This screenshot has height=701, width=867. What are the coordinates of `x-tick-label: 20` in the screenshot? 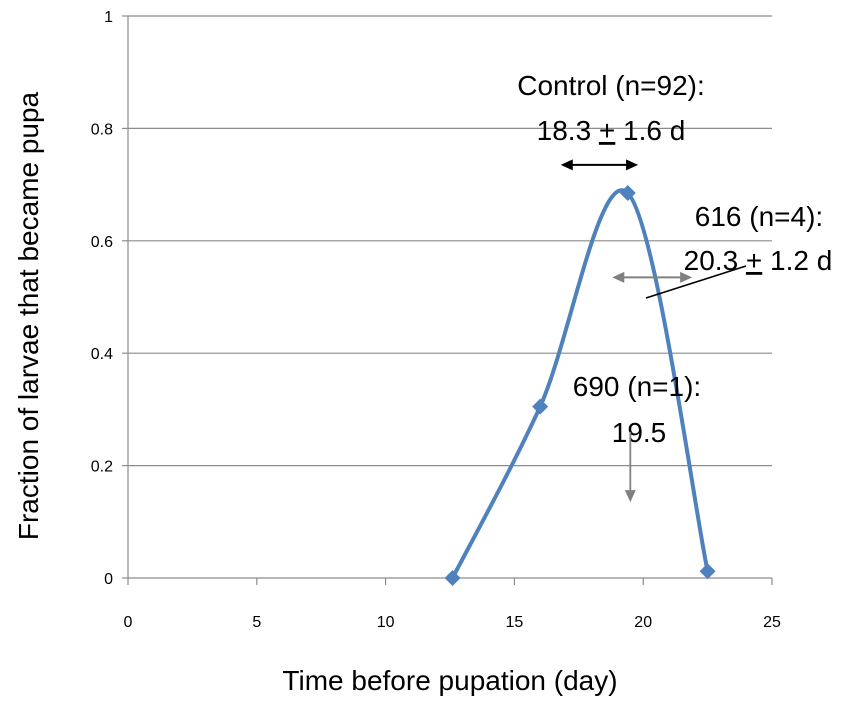 It's located at (643, 622).